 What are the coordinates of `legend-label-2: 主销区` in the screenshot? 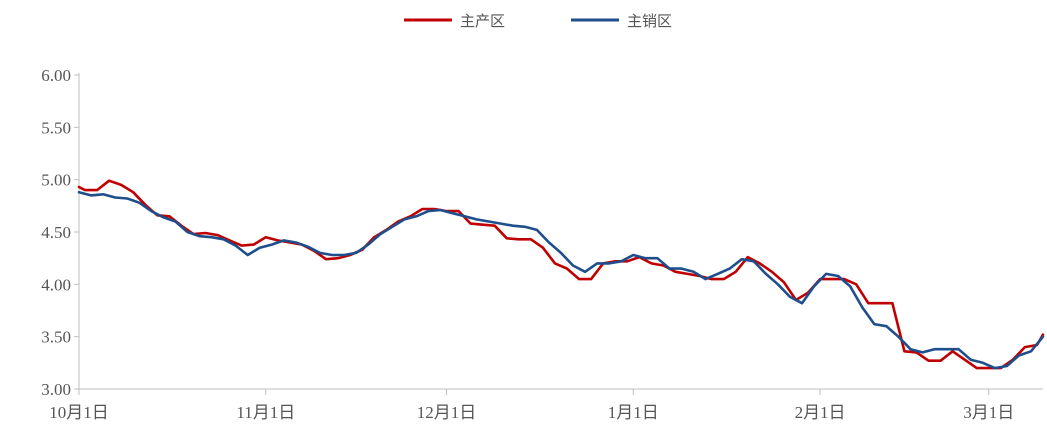 It's located at (649, 21).